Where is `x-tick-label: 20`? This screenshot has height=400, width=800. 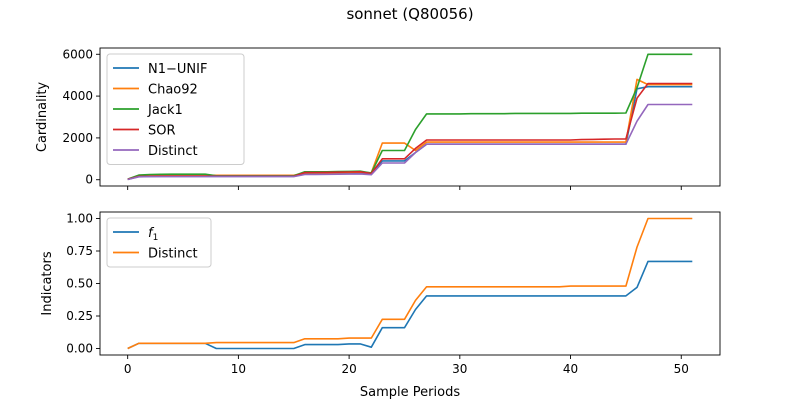
x-tick-label: 20 is located at coordinates (348, 369).